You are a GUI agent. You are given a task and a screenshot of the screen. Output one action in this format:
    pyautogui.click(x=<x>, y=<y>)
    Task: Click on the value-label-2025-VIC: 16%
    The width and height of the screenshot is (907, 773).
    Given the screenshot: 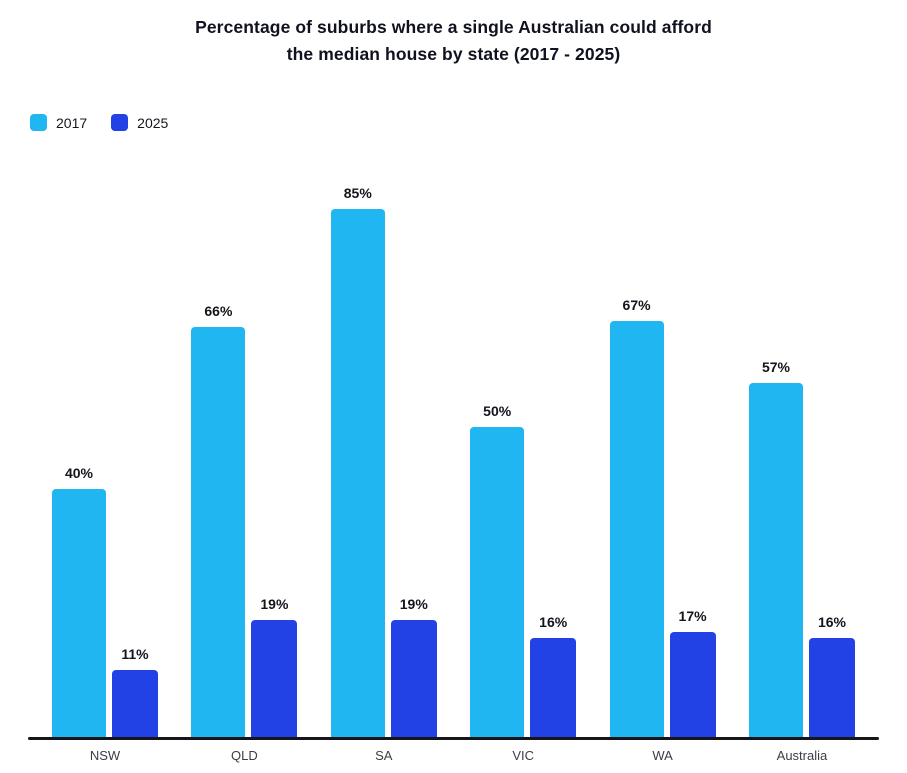 What is the action you would take?
    pyautogui.click(x=553, y=621)
    